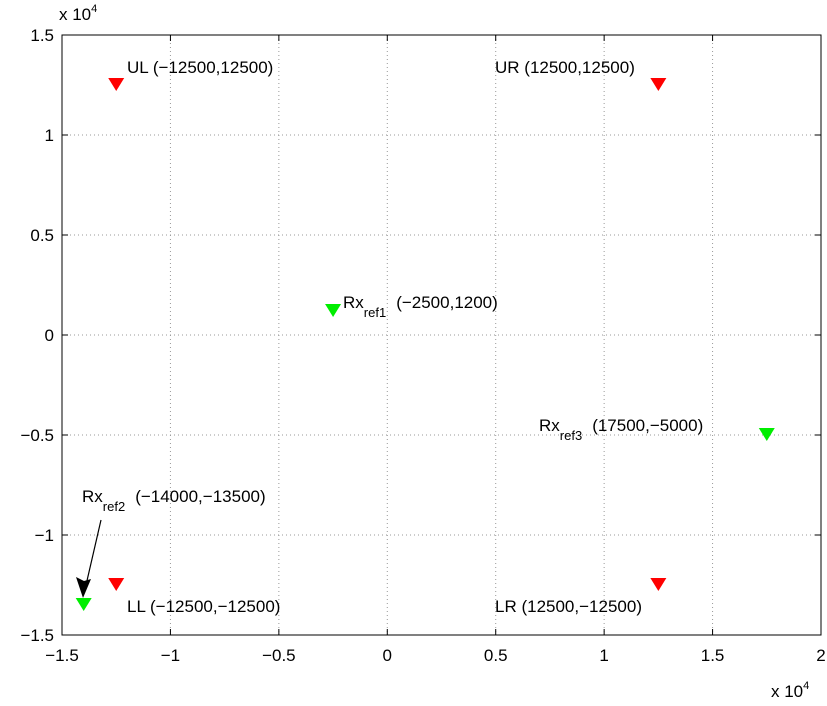  What do you see at coordinates (568, 606) in the screenshot?
I see `point-label-lr: LR (12500,−12500)` at bounding box center [568, 606].